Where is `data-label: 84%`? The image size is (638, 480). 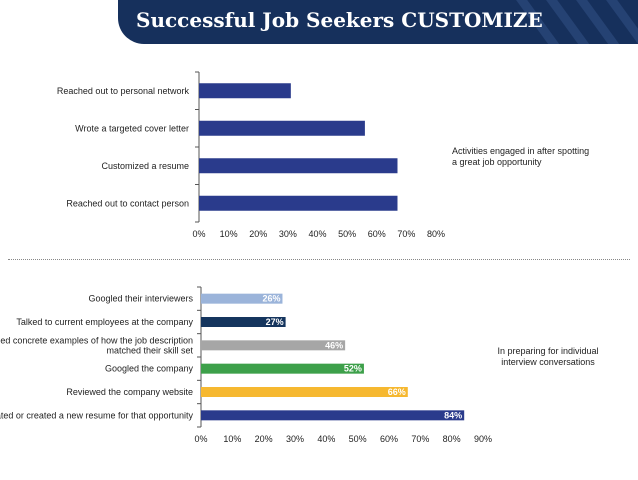 data-label: 84% is located at coordinates (453, 415).